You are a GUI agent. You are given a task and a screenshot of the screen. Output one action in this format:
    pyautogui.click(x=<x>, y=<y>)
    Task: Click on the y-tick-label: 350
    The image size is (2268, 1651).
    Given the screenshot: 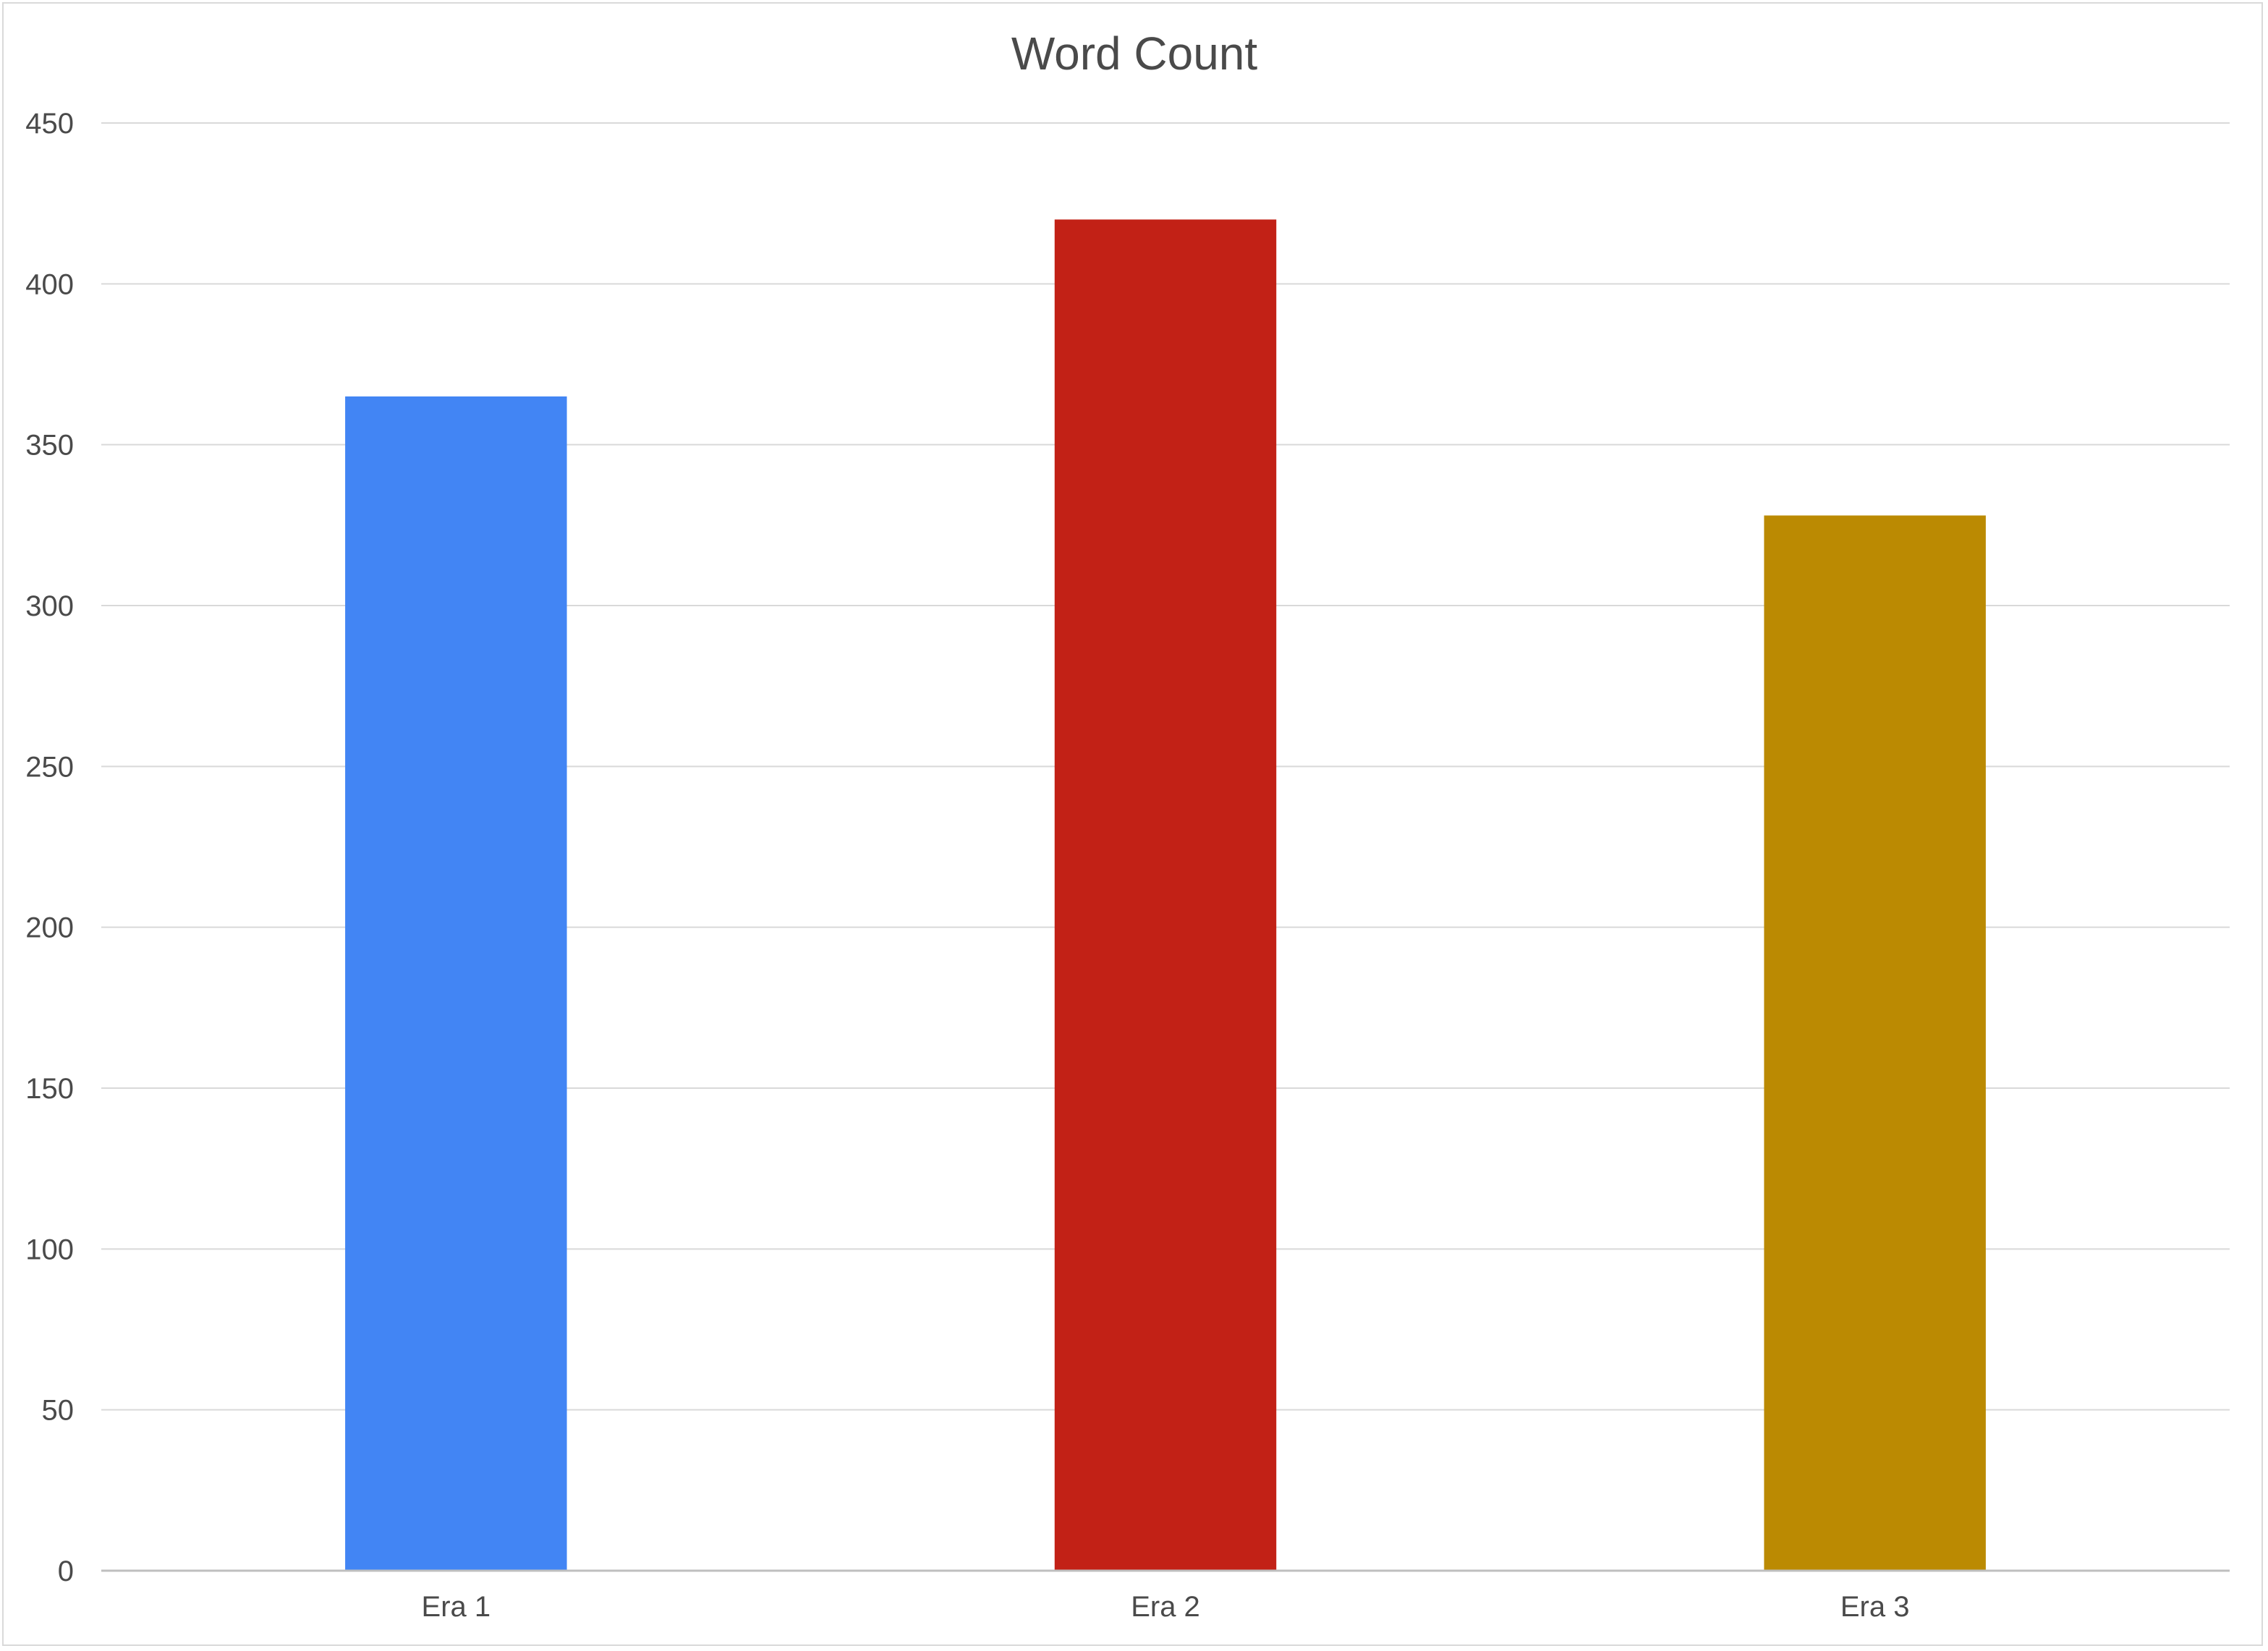 What is the action you would take?
    pyautogui.click(x=49, y=446)
    